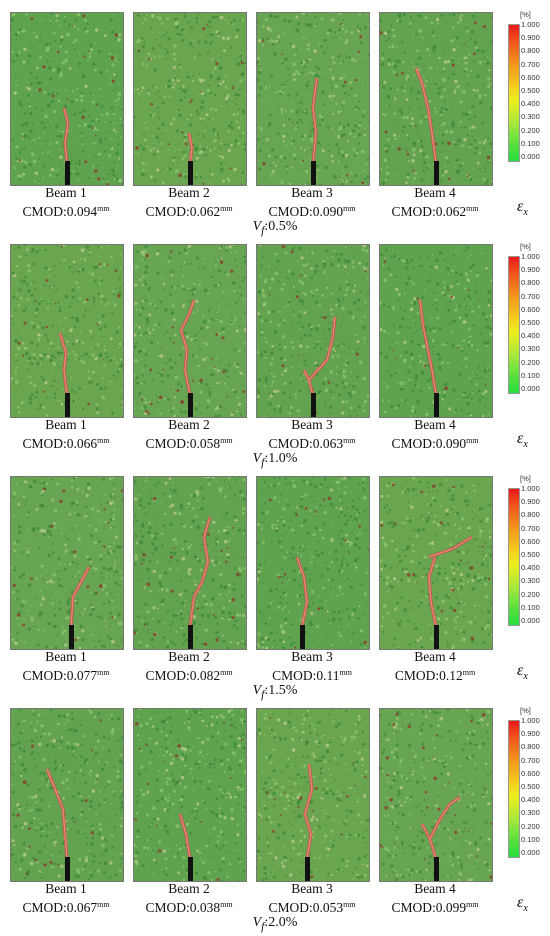  Describe the element at coordinates (435, 210) in the screenshot. I see `cmod-value: CMOD:0.062mm` at that location.